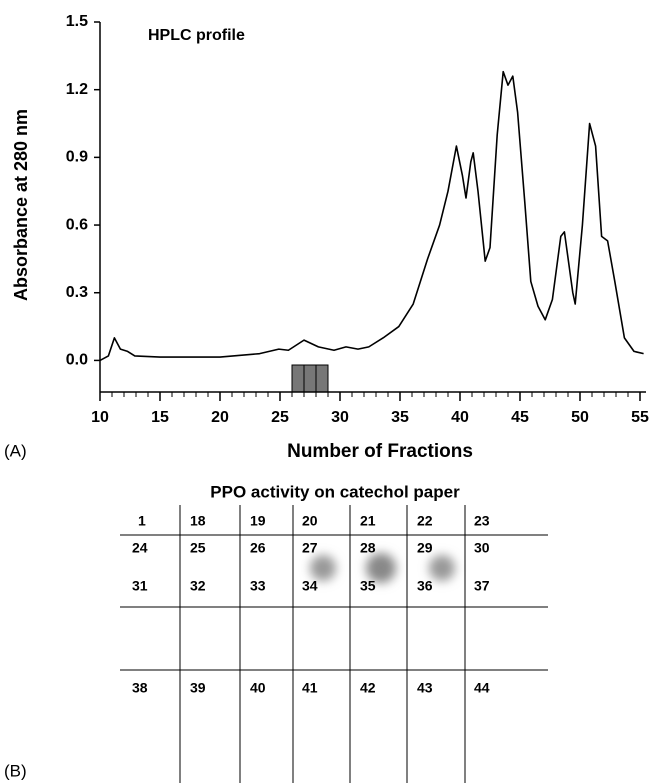 This screenshot has width=653, height=783. Describe the element at coordinates (280, 417) in the screenshot. I see `x-tick-label: 25` at that location.